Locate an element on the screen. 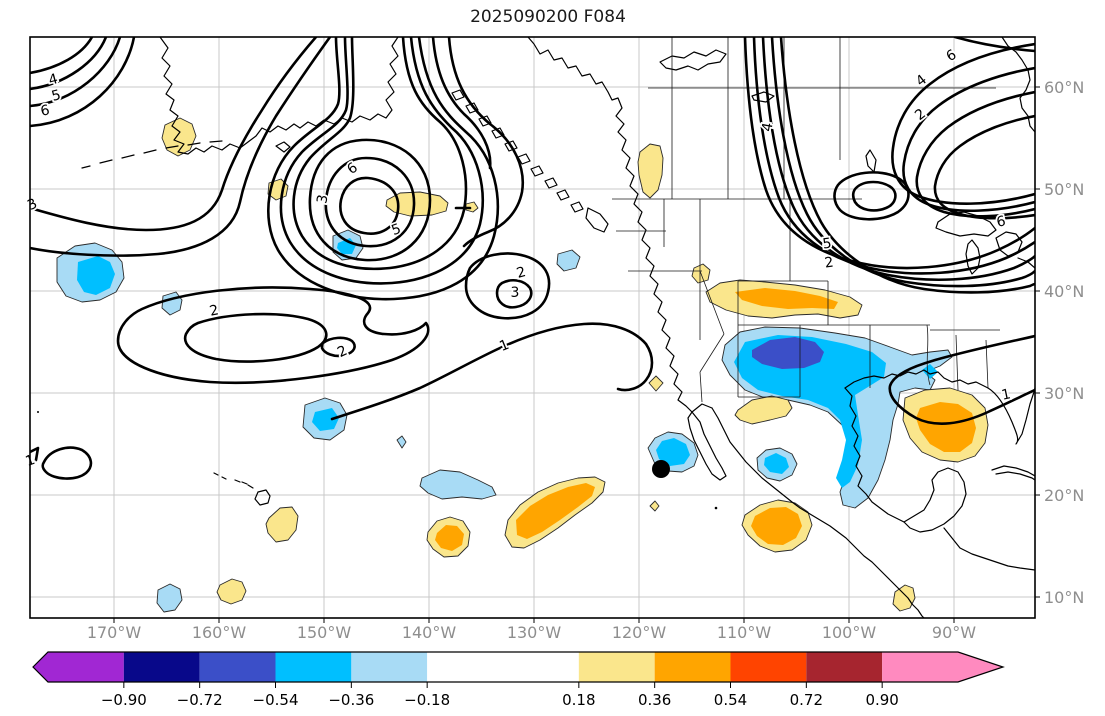 This screenshot has height=716, width=1105. colorbar-tick-label: 0.18 is located at coordinates (578, 700).